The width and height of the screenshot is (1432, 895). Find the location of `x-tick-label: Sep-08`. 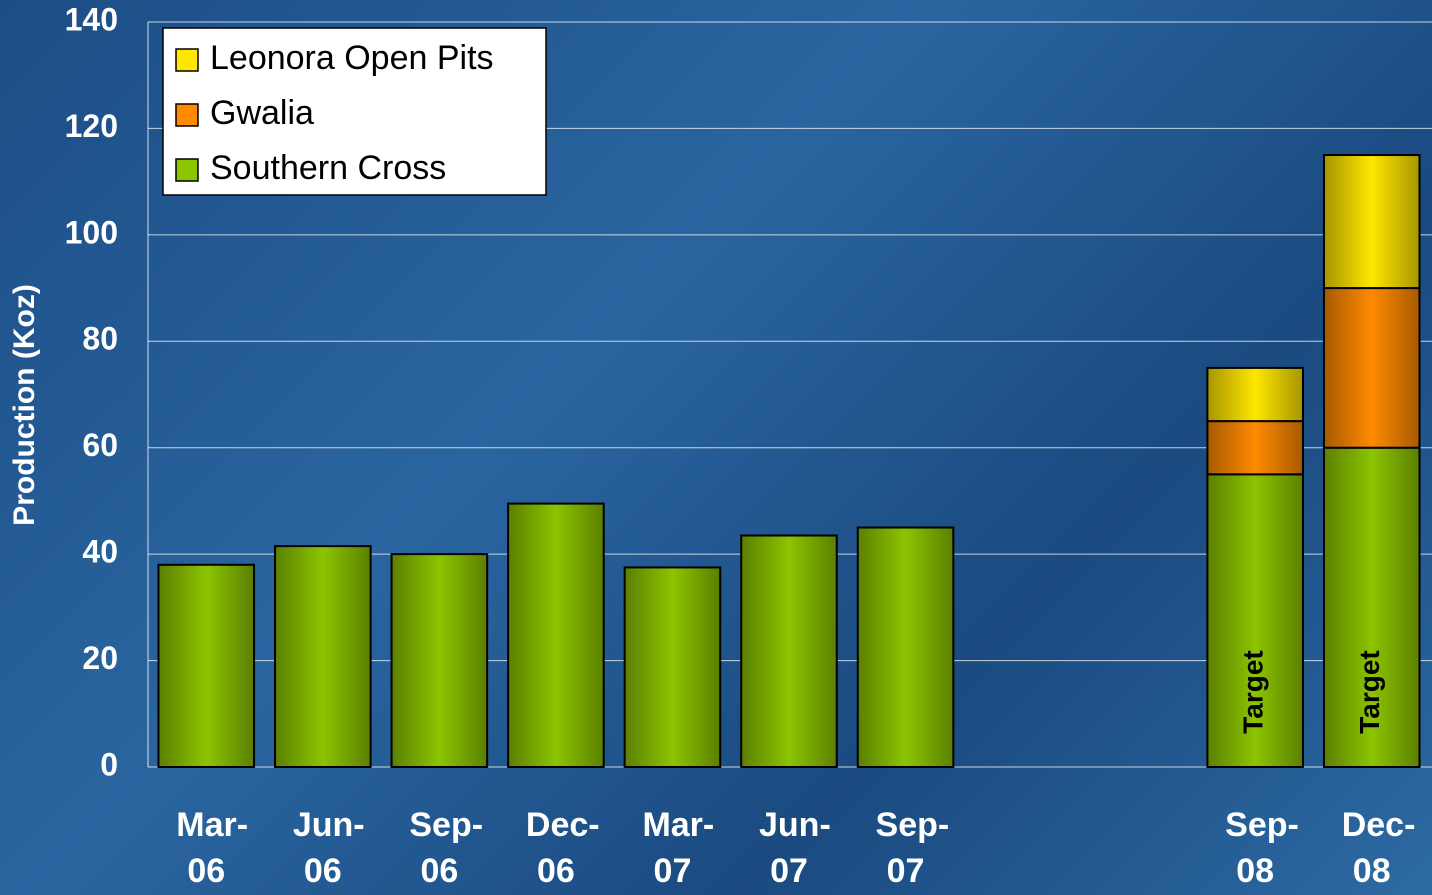

x-tick-label: Sep-08 is located at coordinates (1262, 848).